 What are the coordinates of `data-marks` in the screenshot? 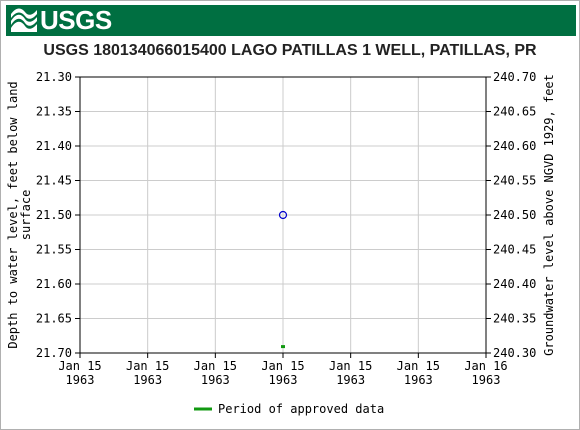 It's located at (283, 279).